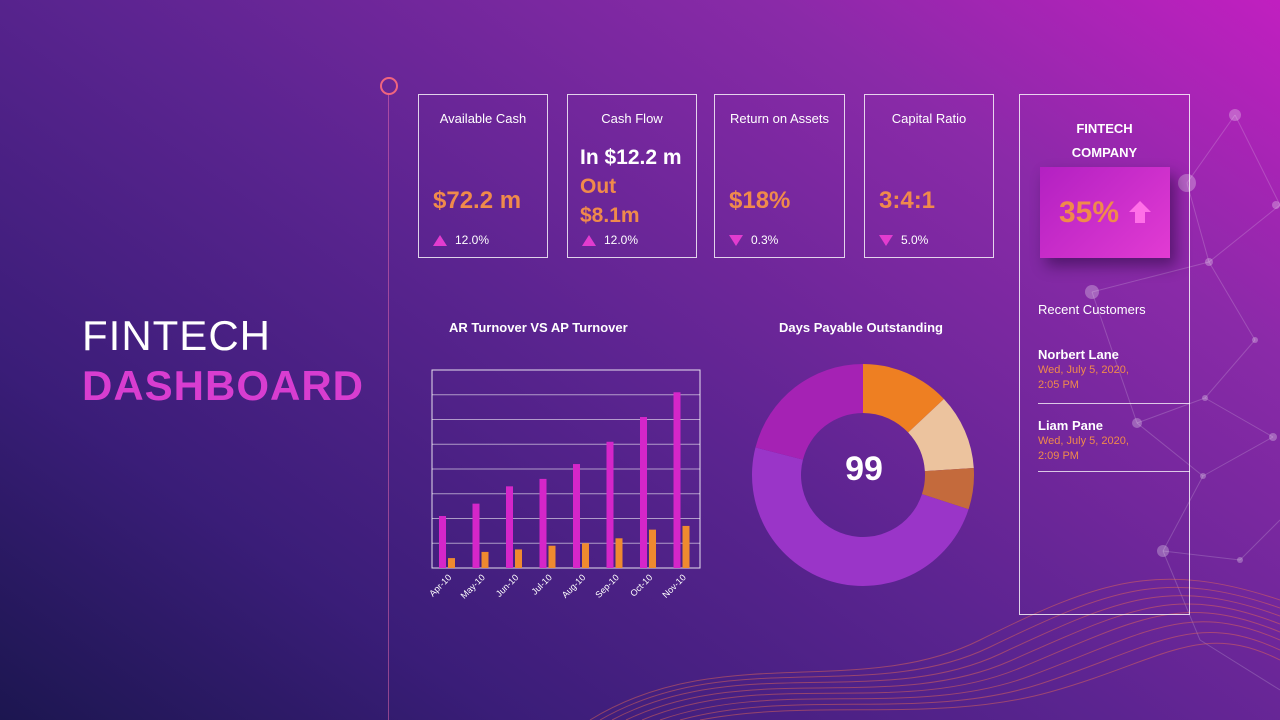 The image size is (1280, 720). What do you see at coordinates (389, 86) in the screenshot?
I see `decorative-ring` at bounding box center [389, 86].